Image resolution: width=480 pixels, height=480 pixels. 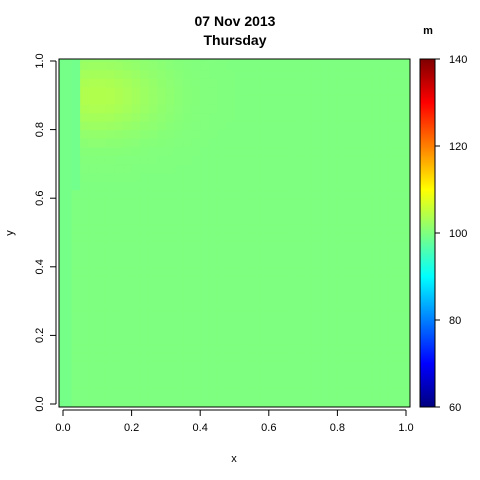 I want to click on x-tick-label: 0.6, so click(x=268, y=428).